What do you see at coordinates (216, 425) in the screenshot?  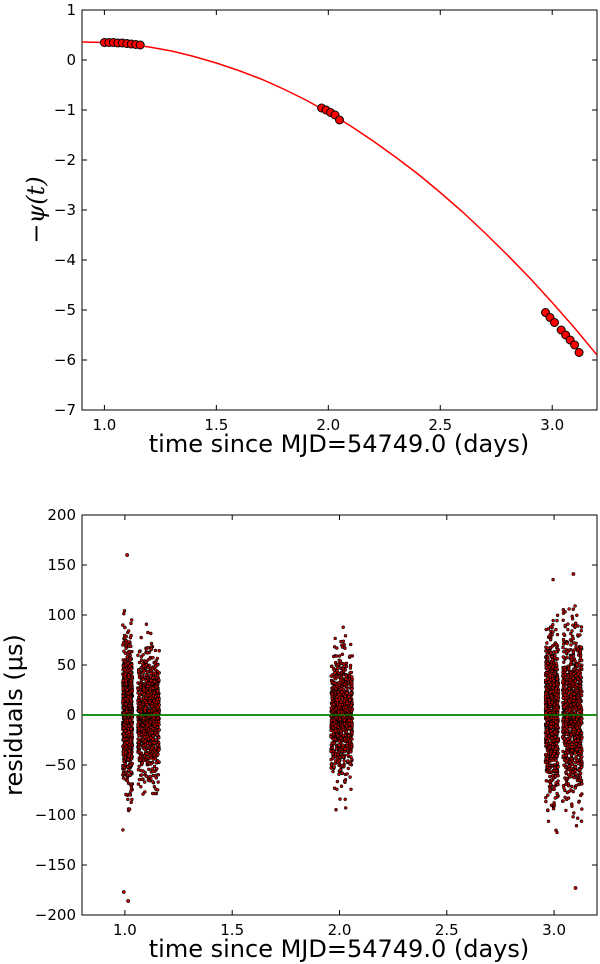 I see `phase-plot-xtick-label: 1.5` at bounding box center [216, 425].